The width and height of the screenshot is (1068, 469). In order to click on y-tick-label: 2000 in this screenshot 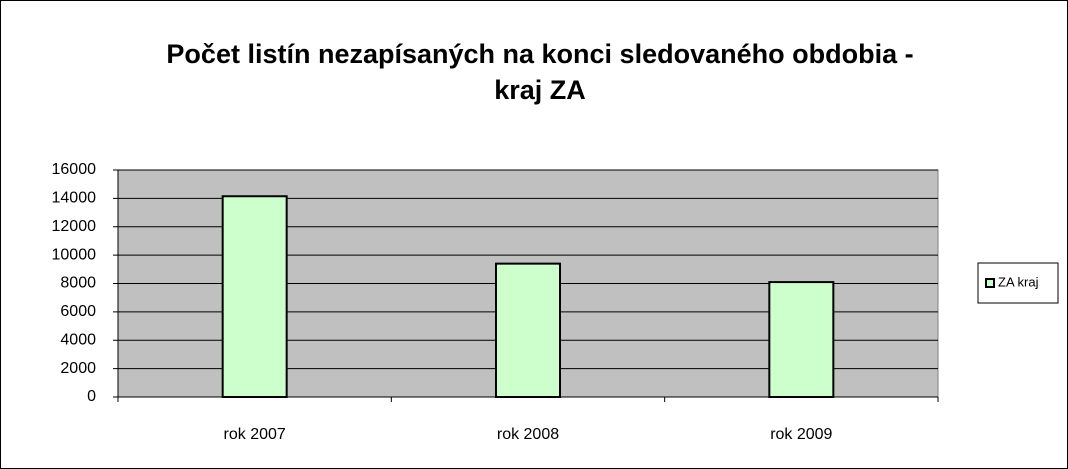, I will do `click(78, 368)`.